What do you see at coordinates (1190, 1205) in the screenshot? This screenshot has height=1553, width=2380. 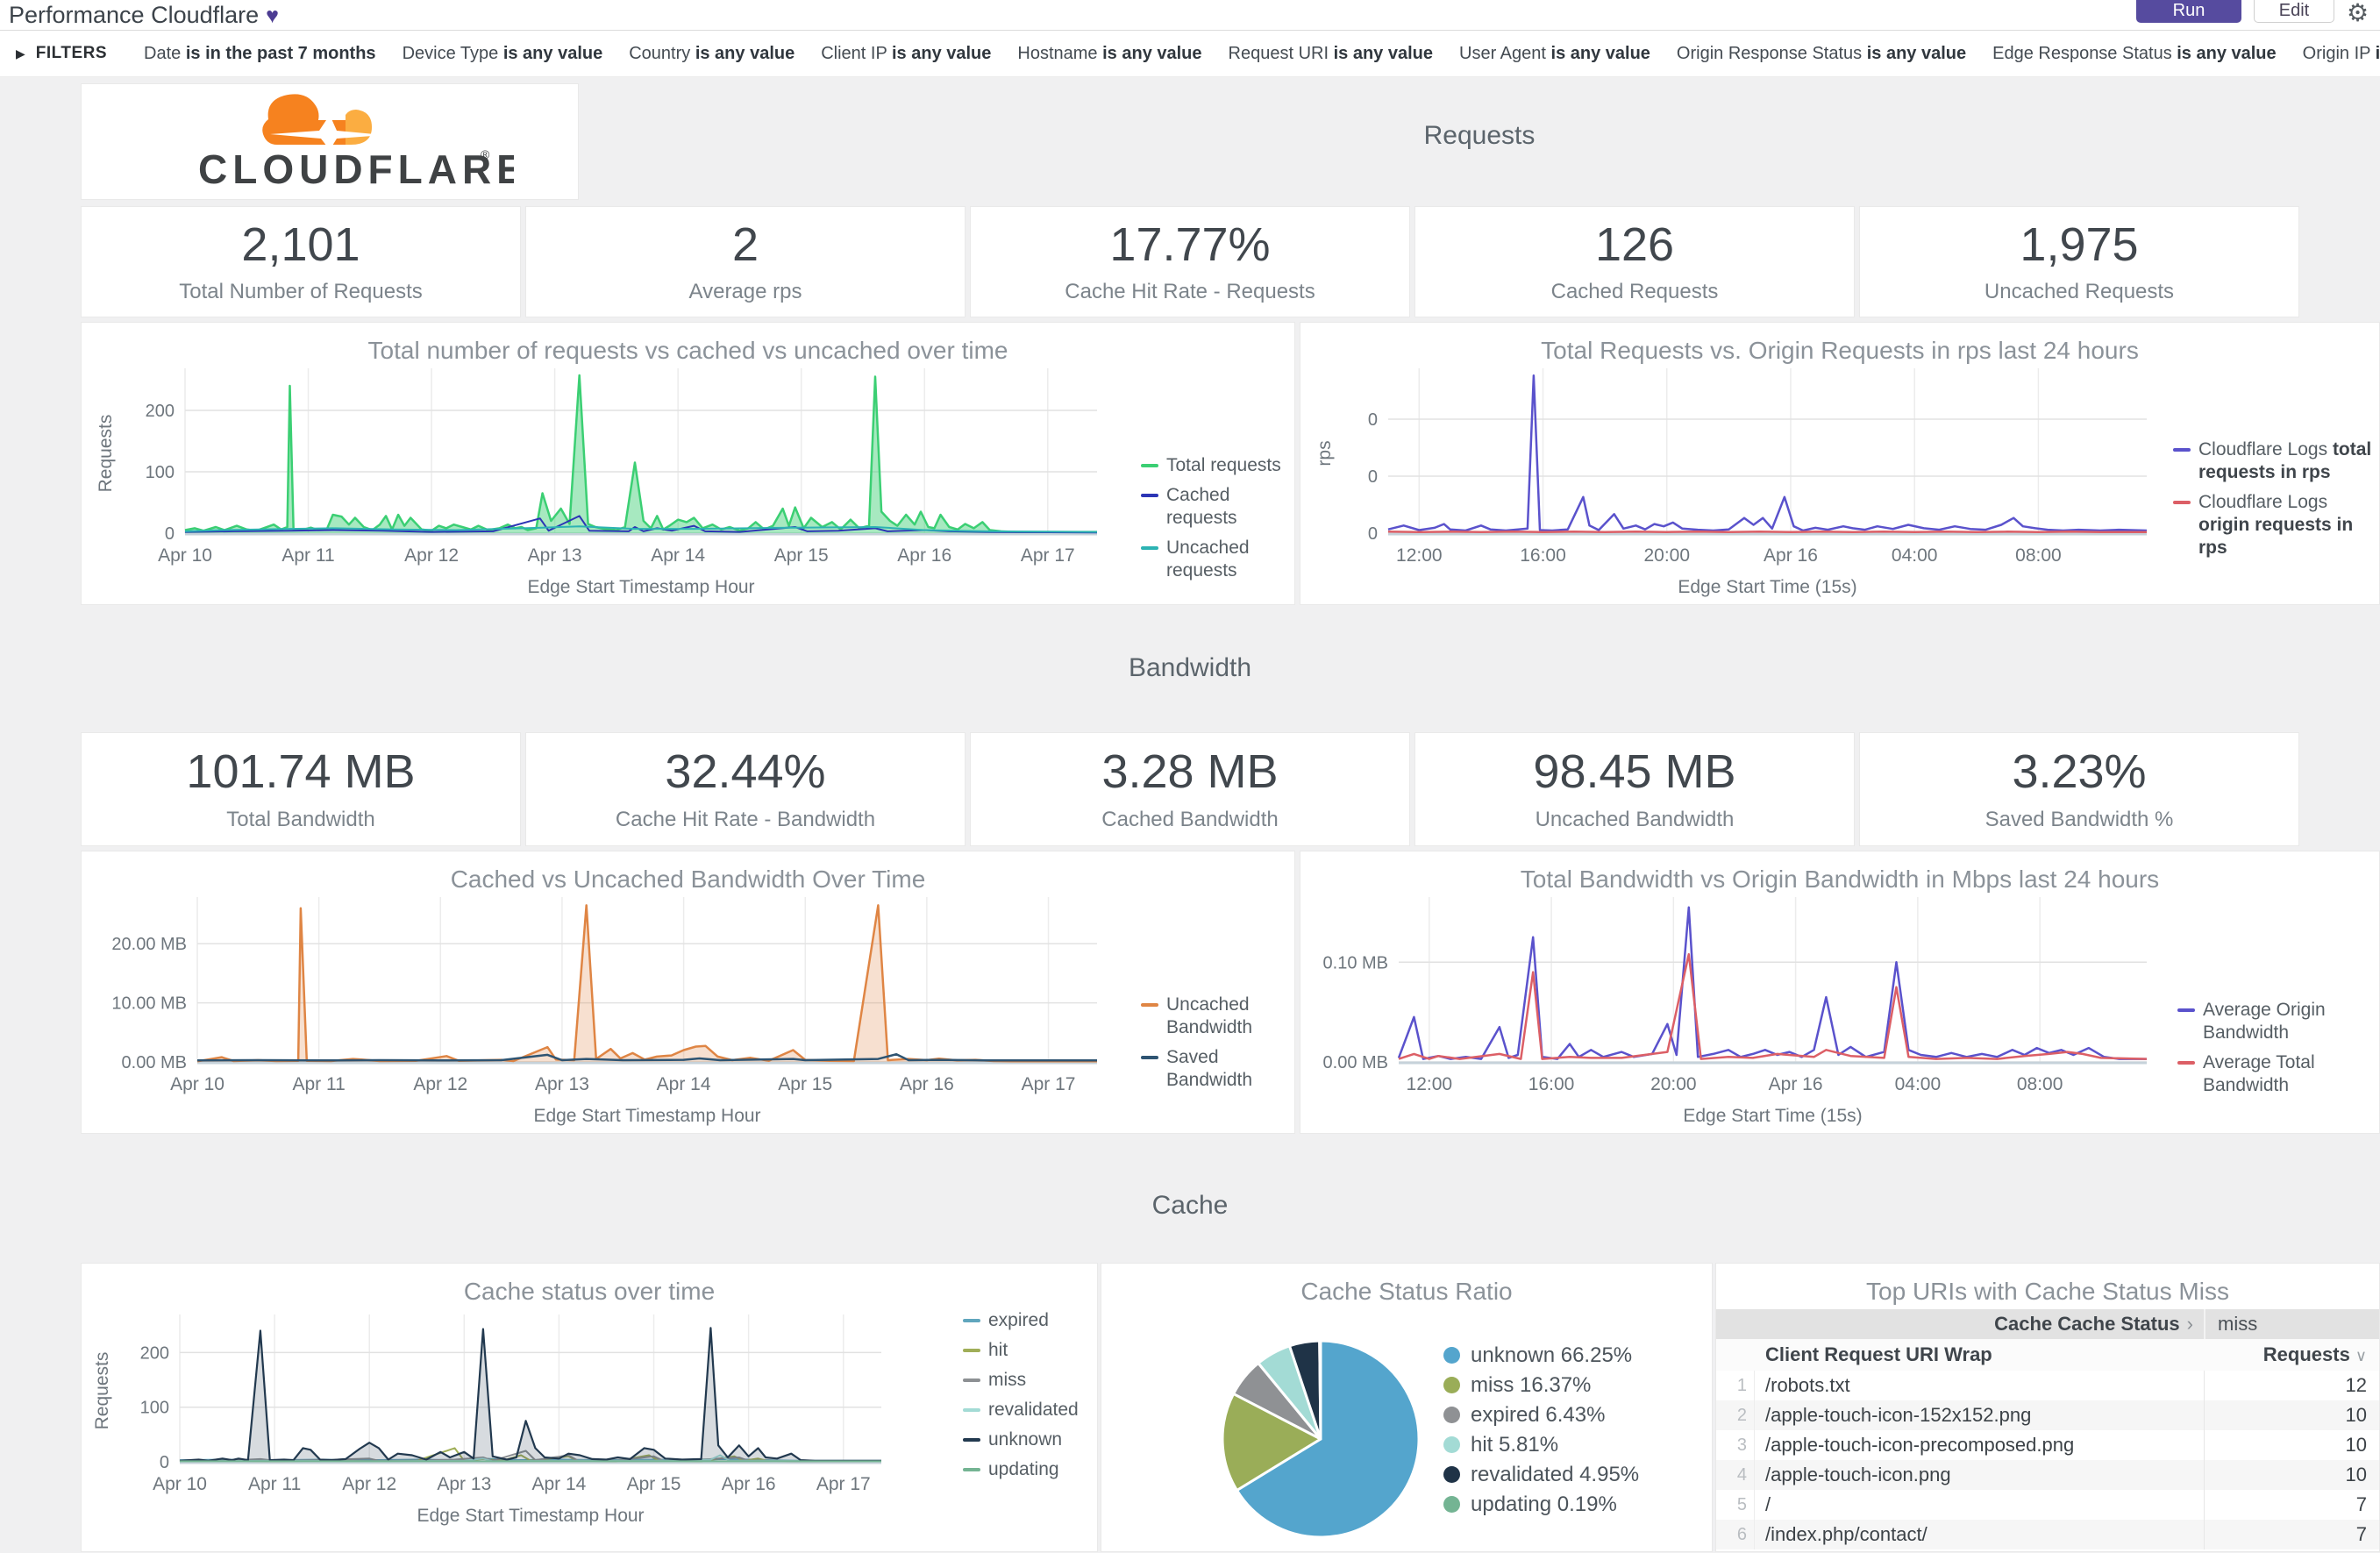 I see `section-title-cache: Cache` at bounding box center [1190, 1205].